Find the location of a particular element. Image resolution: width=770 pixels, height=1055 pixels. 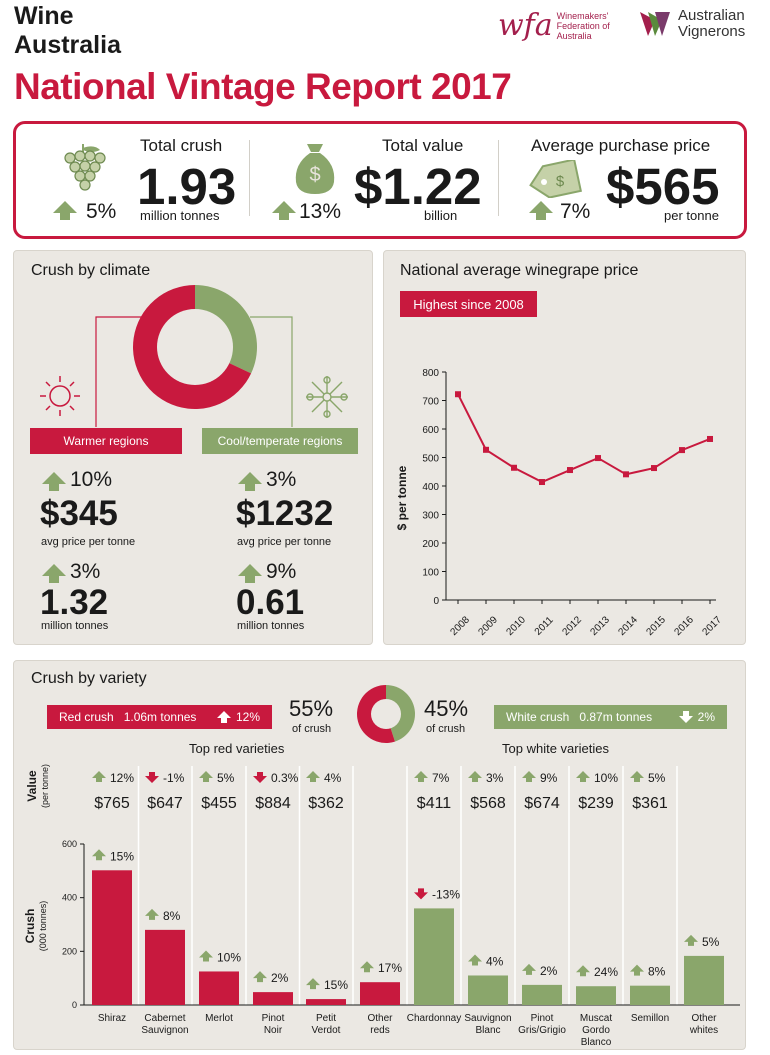

y-tick-label: 200 is located at coordinates (430, 544).